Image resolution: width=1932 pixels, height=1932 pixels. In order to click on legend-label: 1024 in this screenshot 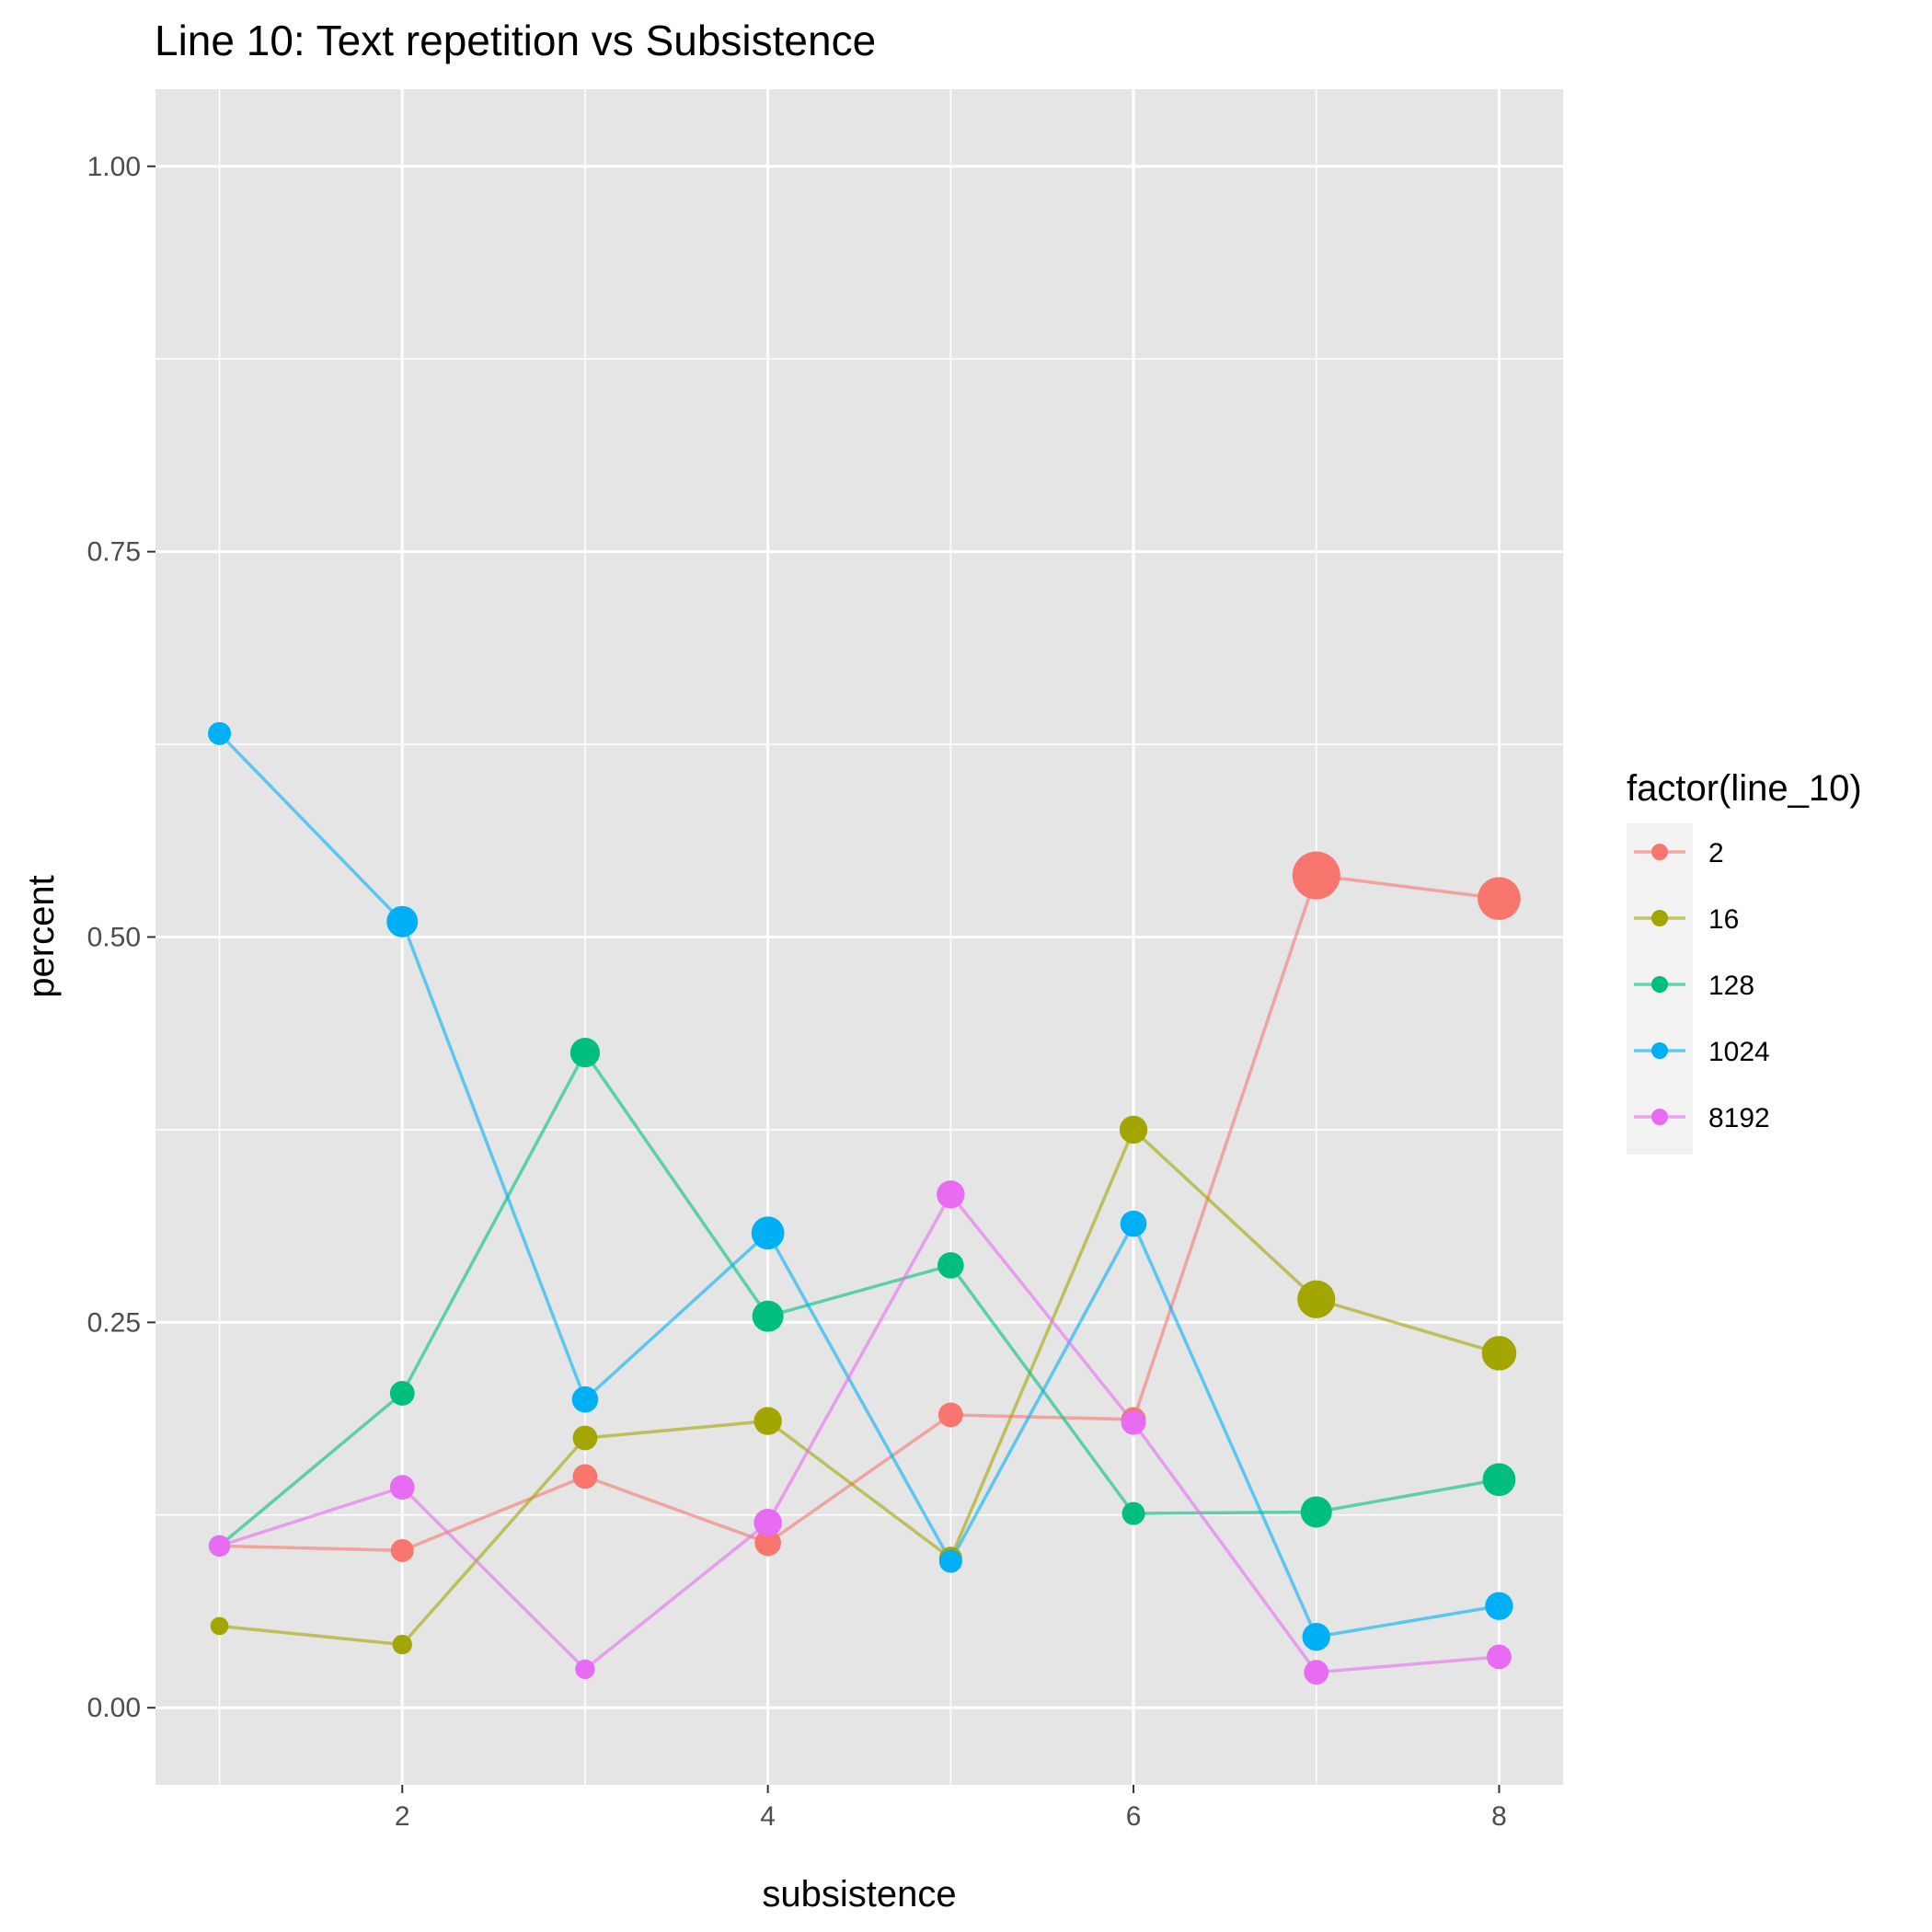, I will do `click(1739, 1052)`.